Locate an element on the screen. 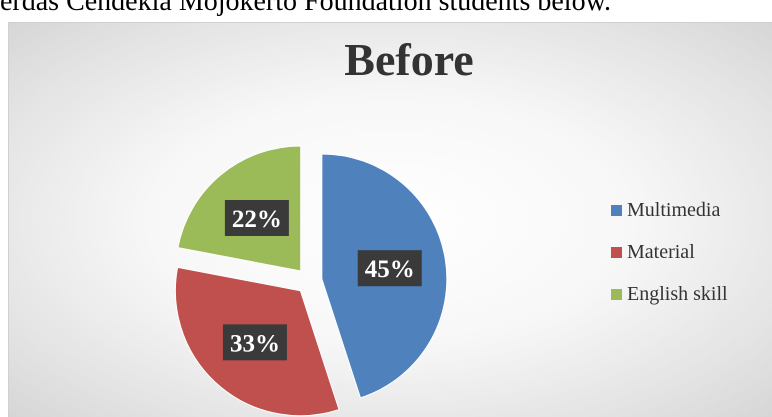  data-label-text: 22% is located at coordinates (257, 219).